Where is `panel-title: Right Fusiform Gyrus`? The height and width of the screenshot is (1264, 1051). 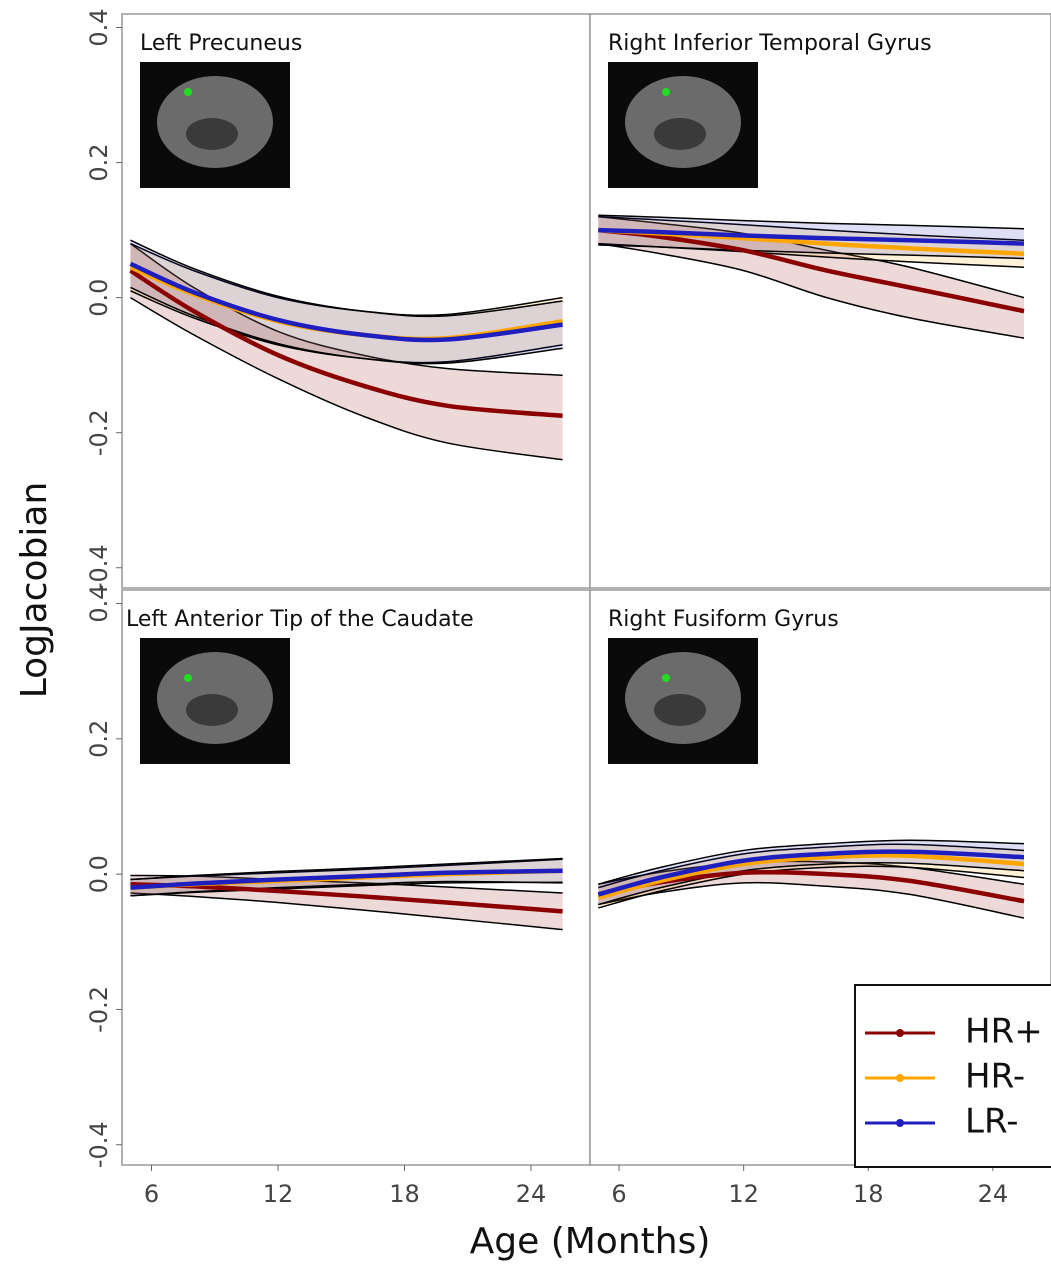
panel-title: Right Fusiform Gyrus is located at coordinates (723, 619).